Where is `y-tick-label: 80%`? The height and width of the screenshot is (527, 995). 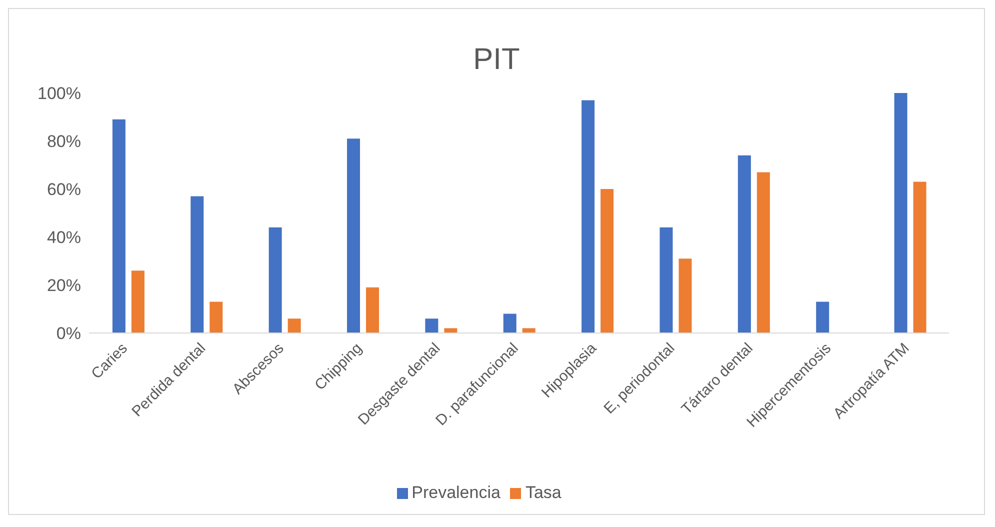 y-tick-label: 80% is located at coordinates (63, 142).